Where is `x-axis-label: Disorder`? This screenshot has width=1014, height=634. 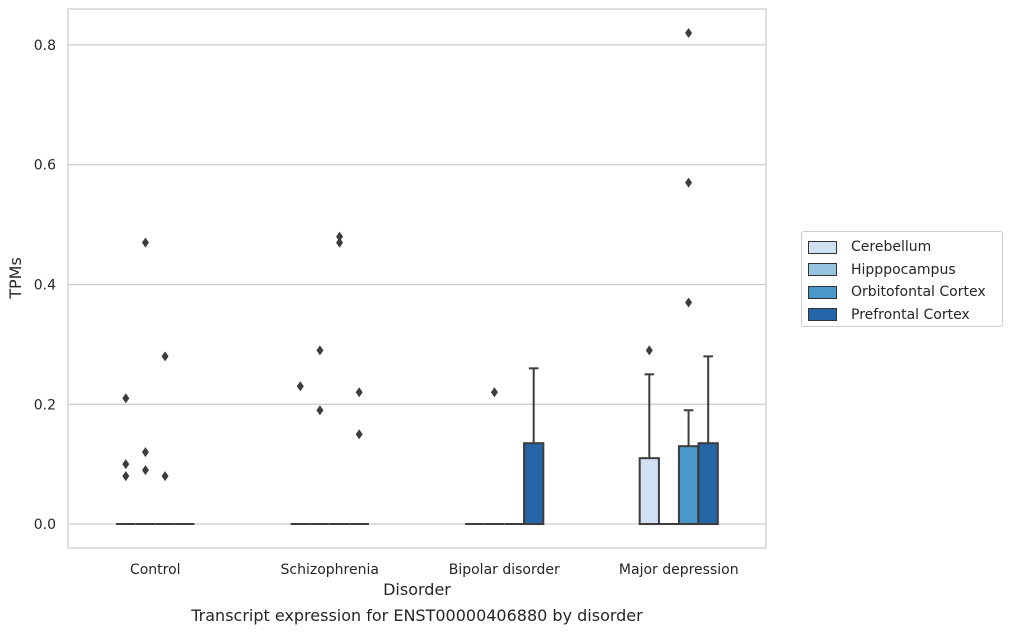 x-axis-label: Disorder is located at coordinates (417, 589).